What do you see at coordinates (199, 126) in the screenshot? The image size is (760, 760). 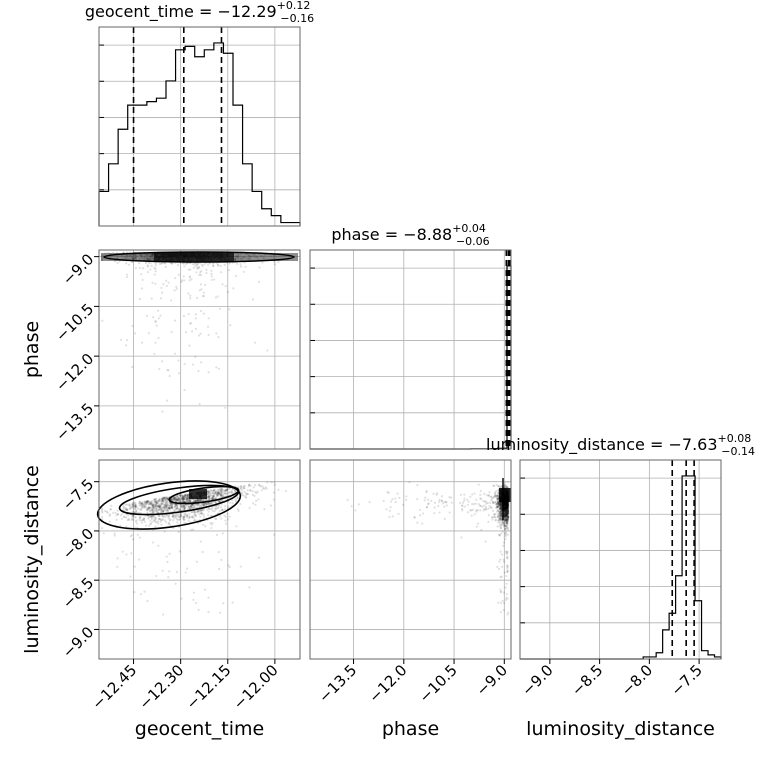 I see `hist-panel-geocent_time` at bounding box center [199, 126].